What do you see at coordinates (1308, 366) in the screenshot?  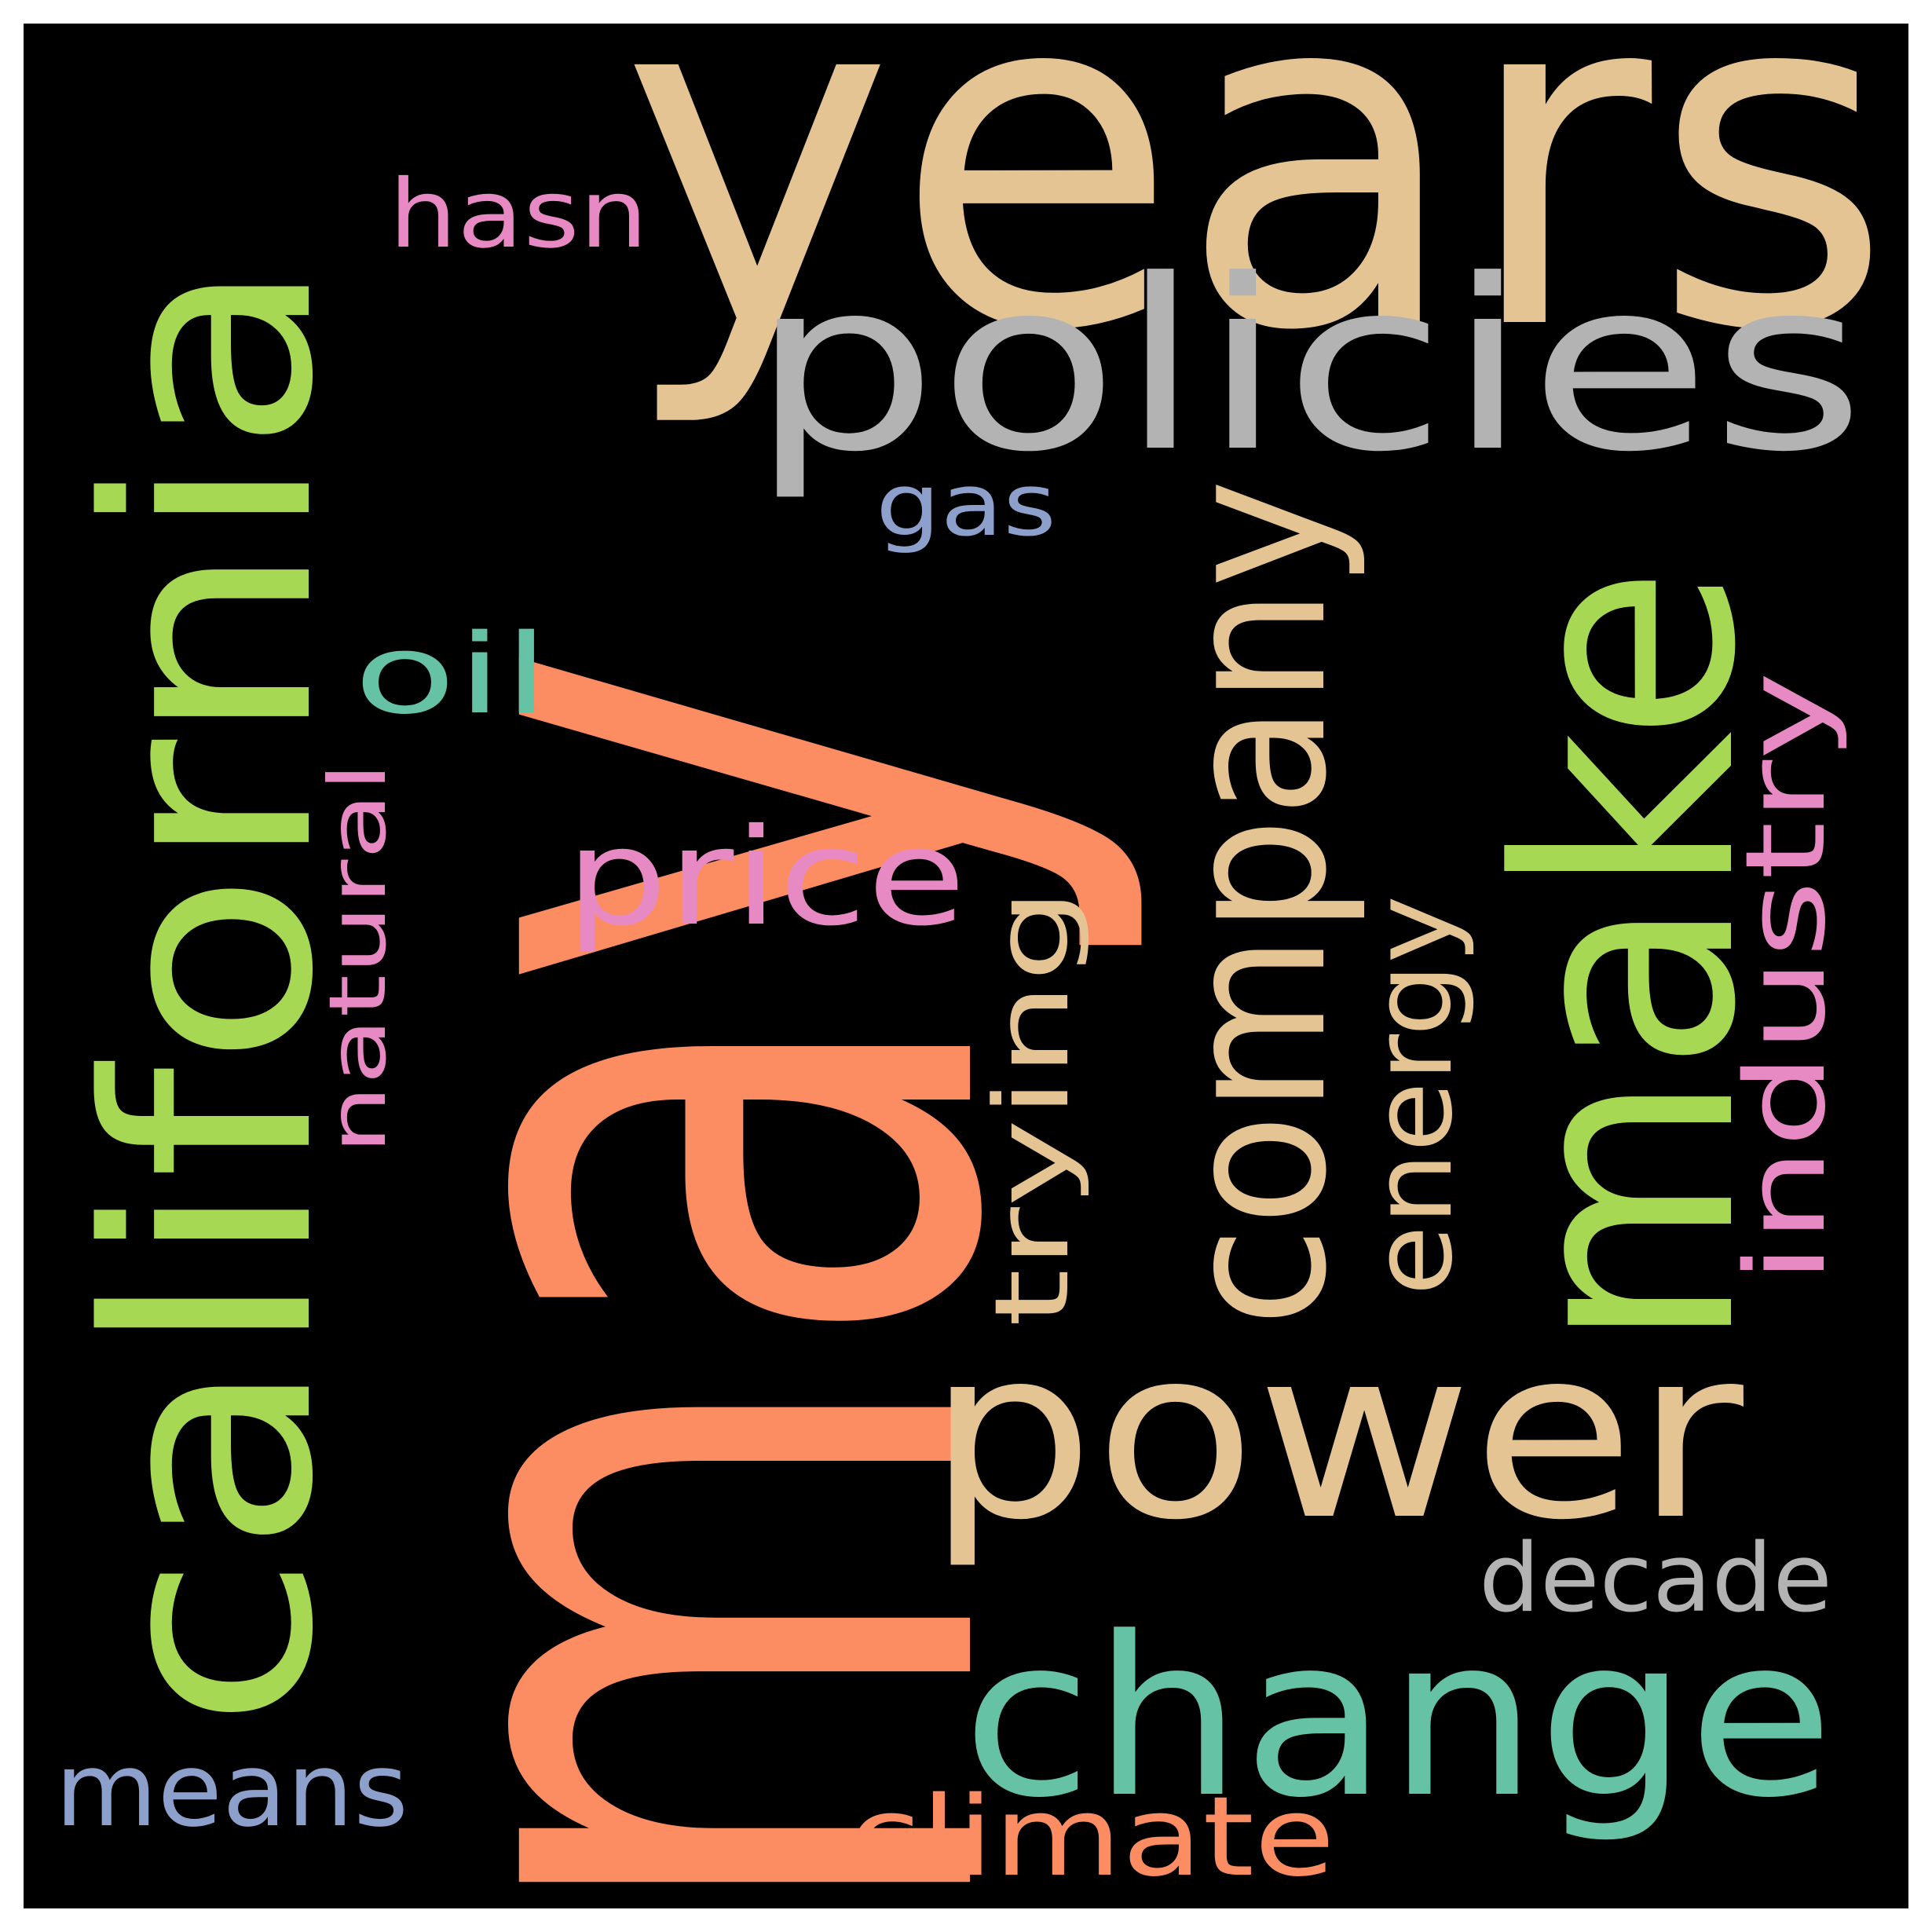 I see `word-policies: policies` at bounding box center [1308, 366].